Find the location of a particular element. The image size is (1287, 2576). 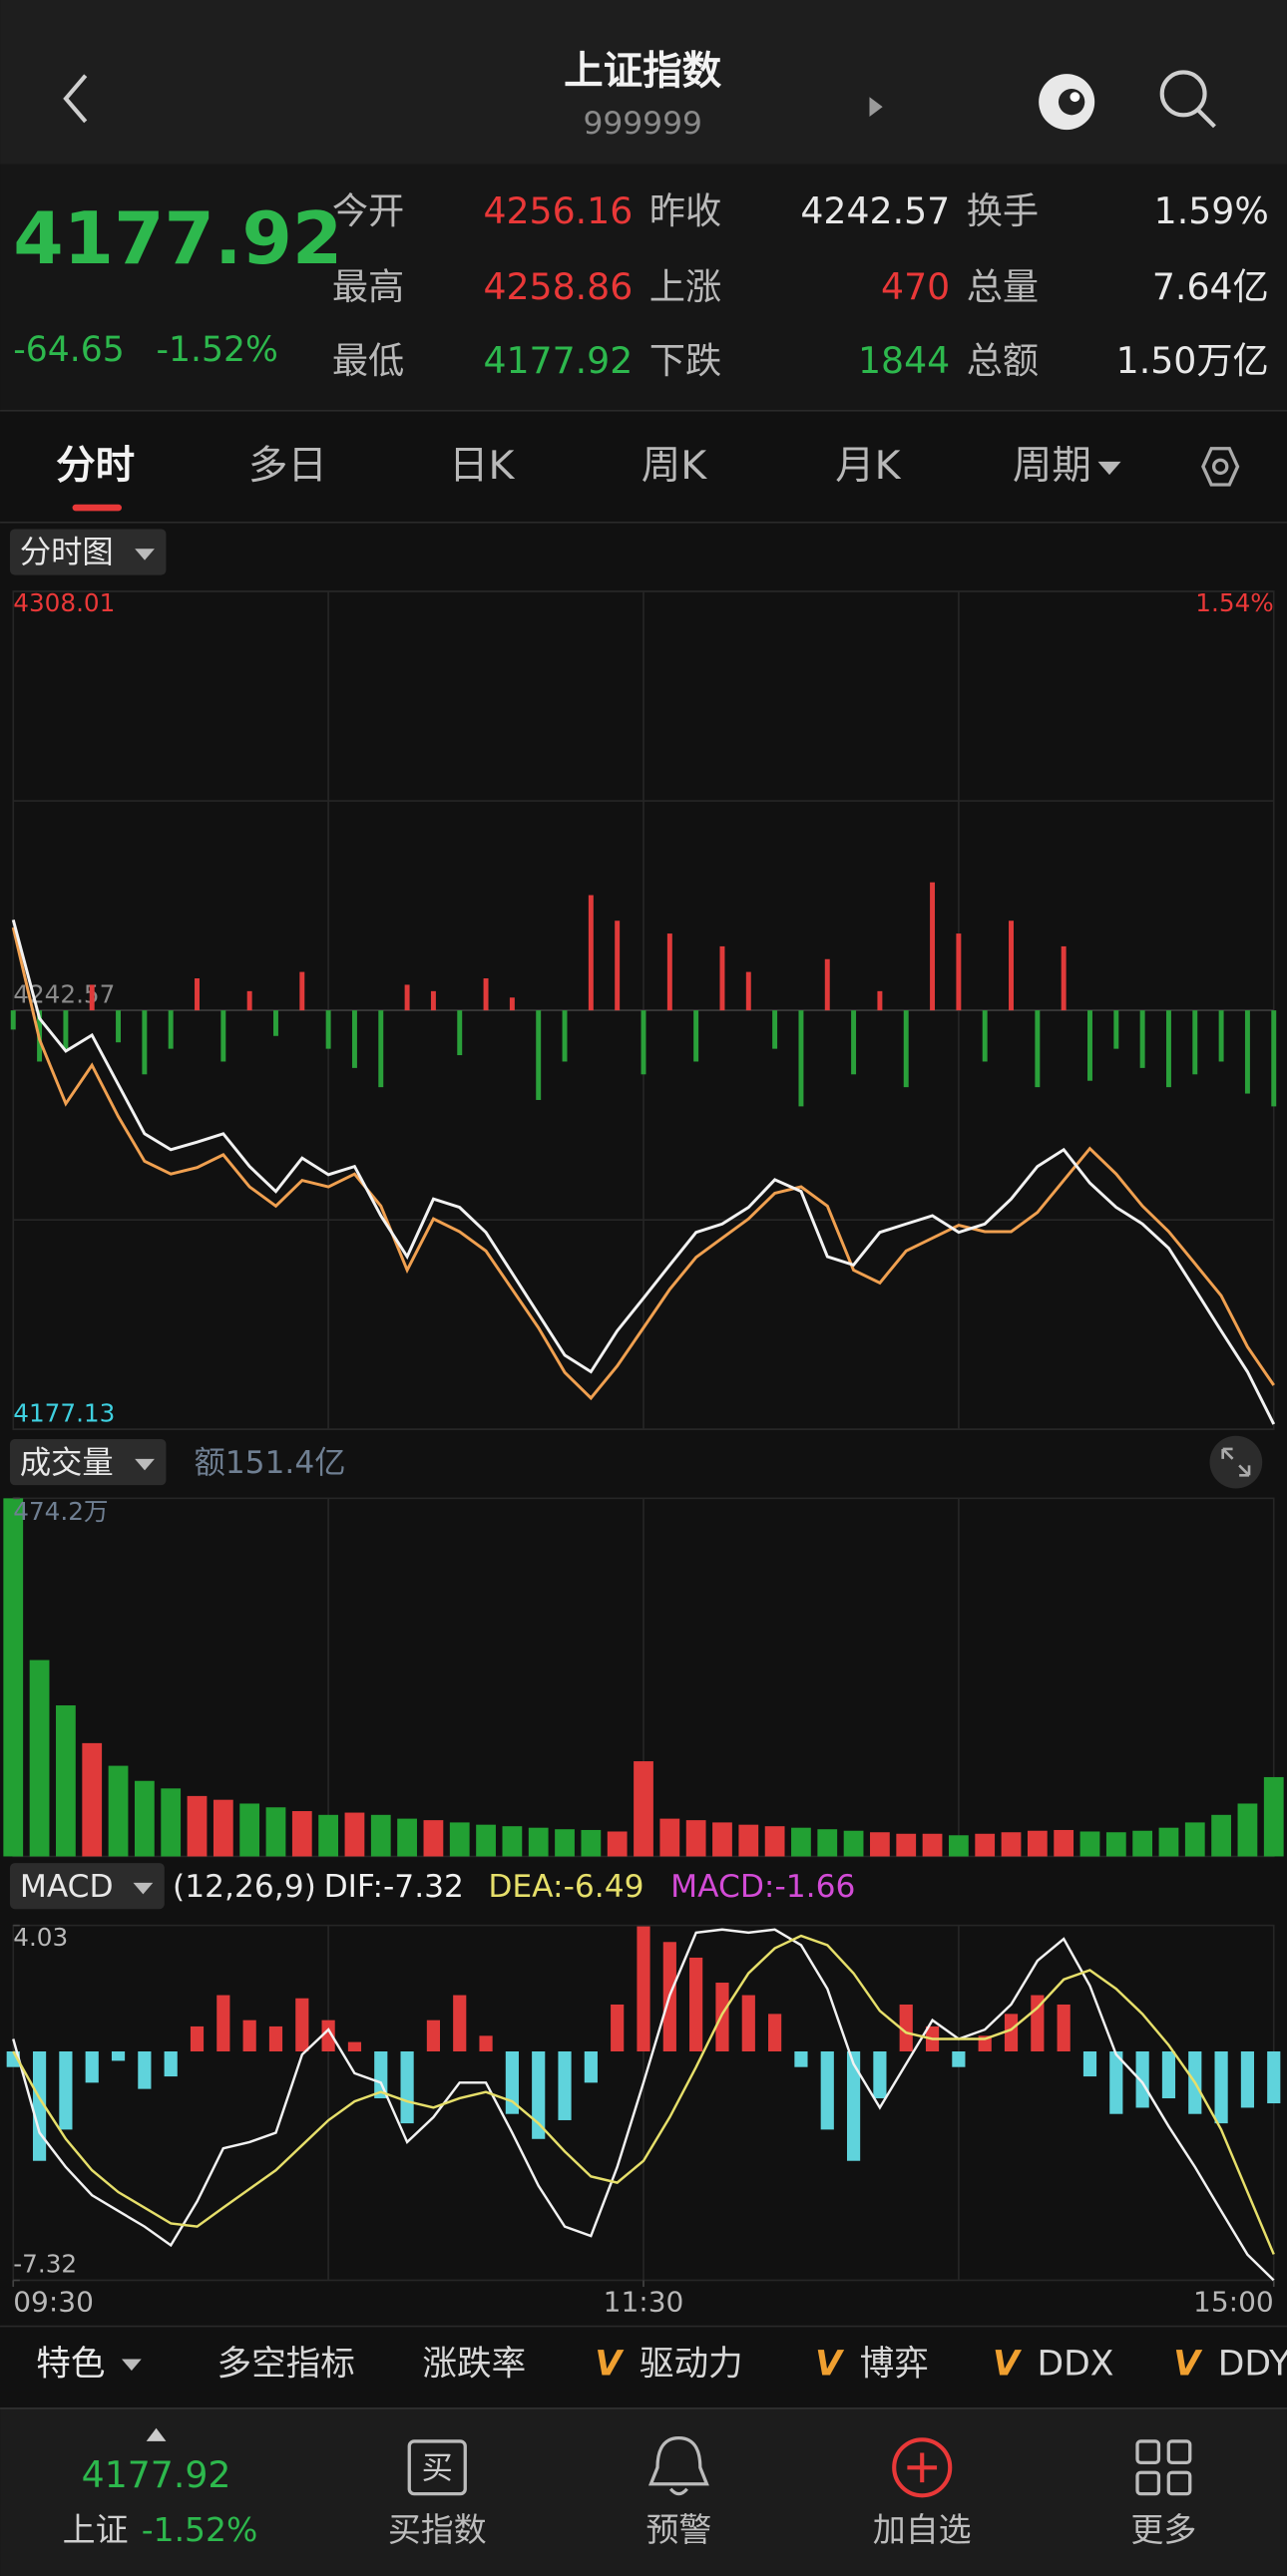

tab: 周期 is located at coordinates (1052, 466).